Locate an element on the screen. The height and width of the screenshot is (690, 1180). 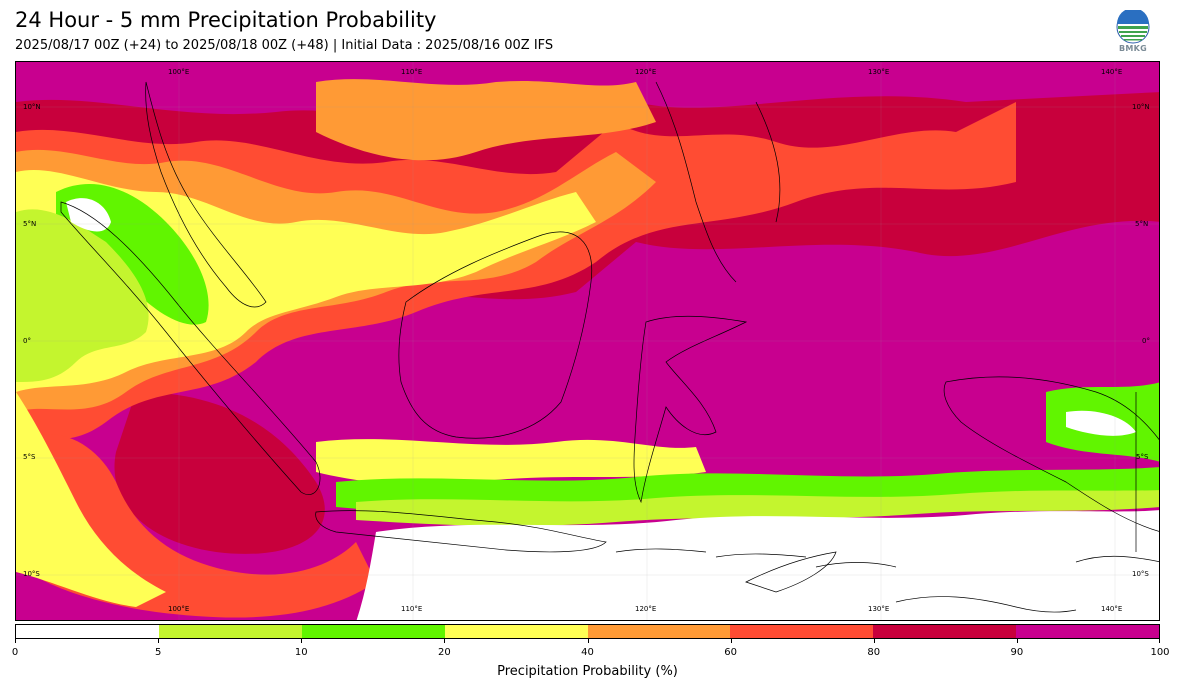
colorbar-title: Precipitation Probability (%) is located at coordinates (587, 671).